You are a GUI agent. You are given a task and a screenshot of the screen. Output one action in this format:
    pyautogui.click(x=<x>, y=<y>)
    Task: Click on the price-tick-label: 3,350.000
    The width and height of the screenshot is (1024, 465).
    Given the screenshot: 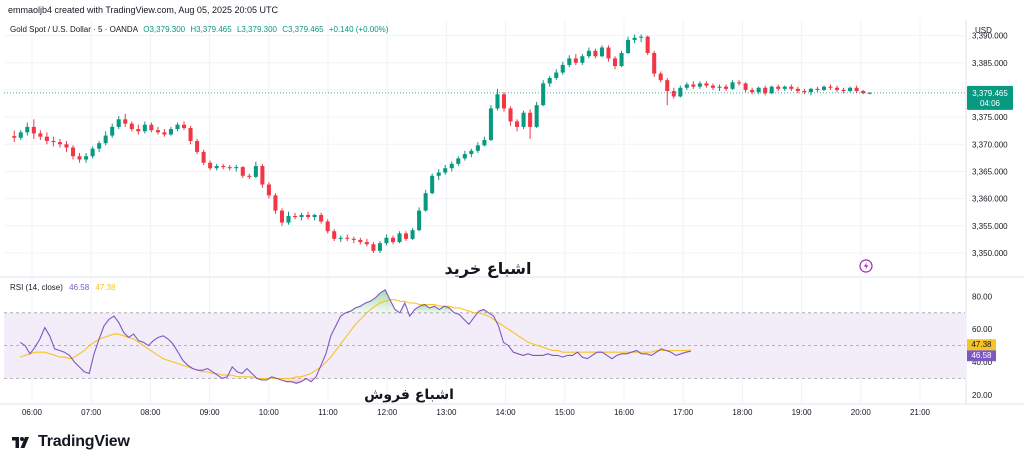 What is the action you would take?
    pyautogui.click(x=990, y=253)
    